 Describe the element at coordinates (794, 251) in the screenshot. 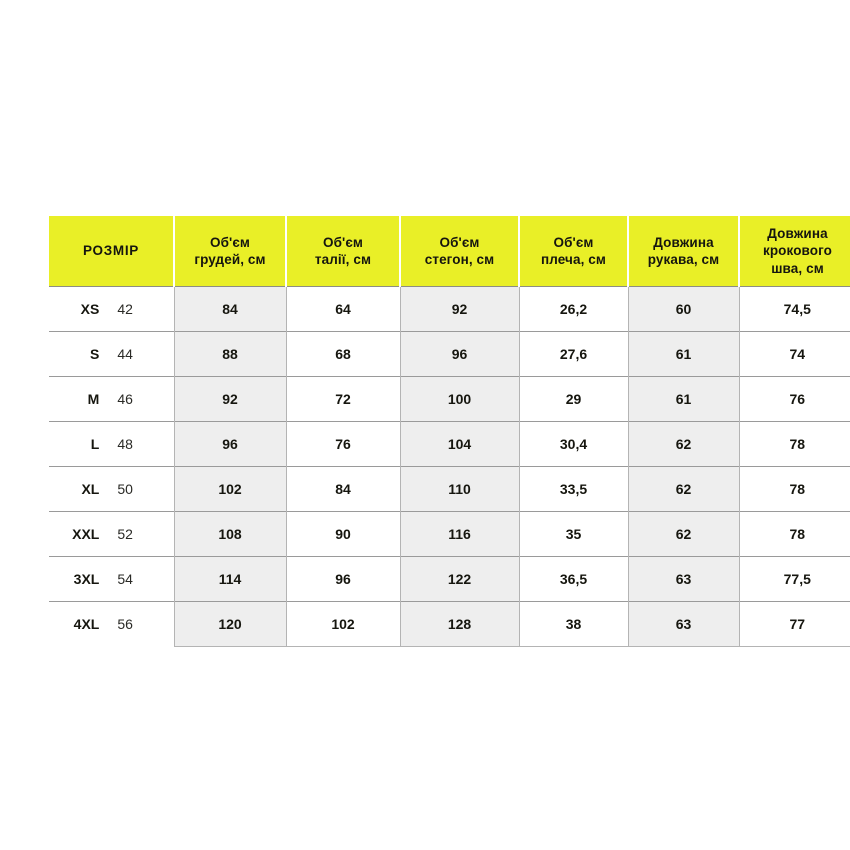

I see `column-header-inseam: Довжина крокового шва, см` at that location.